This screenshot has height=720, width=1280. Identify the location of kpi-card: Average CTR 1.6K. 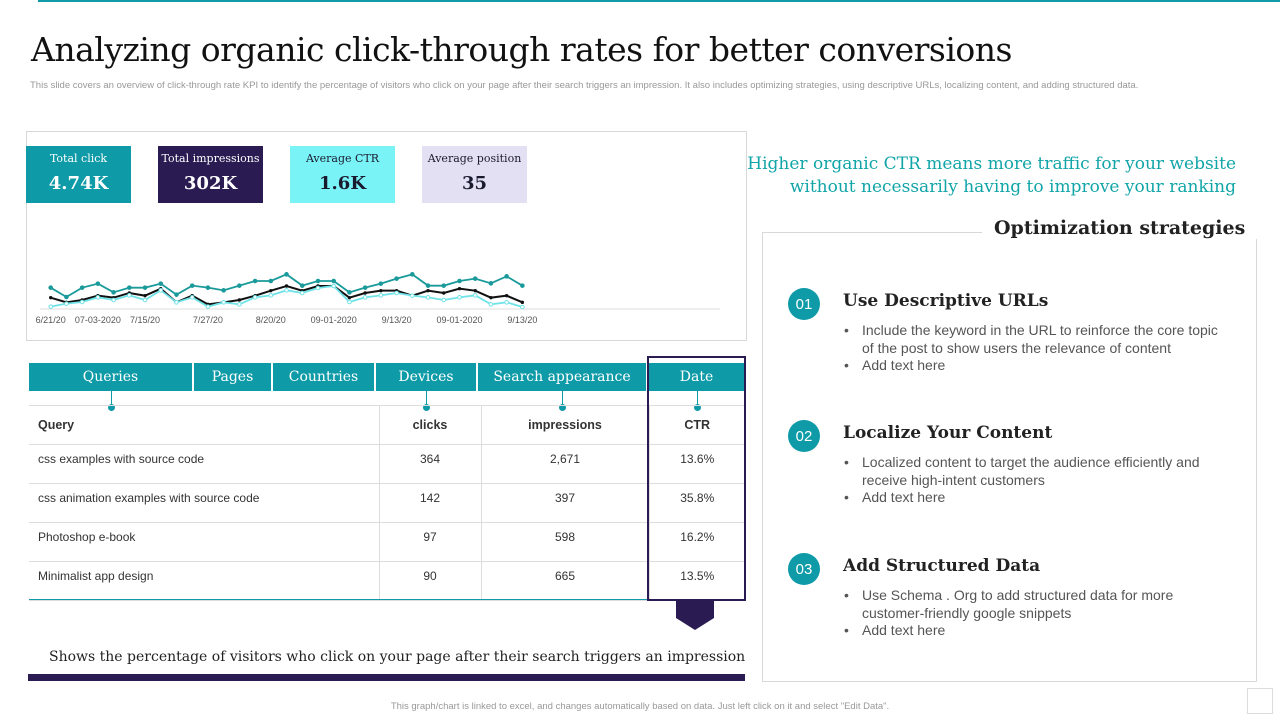
(342, 174).